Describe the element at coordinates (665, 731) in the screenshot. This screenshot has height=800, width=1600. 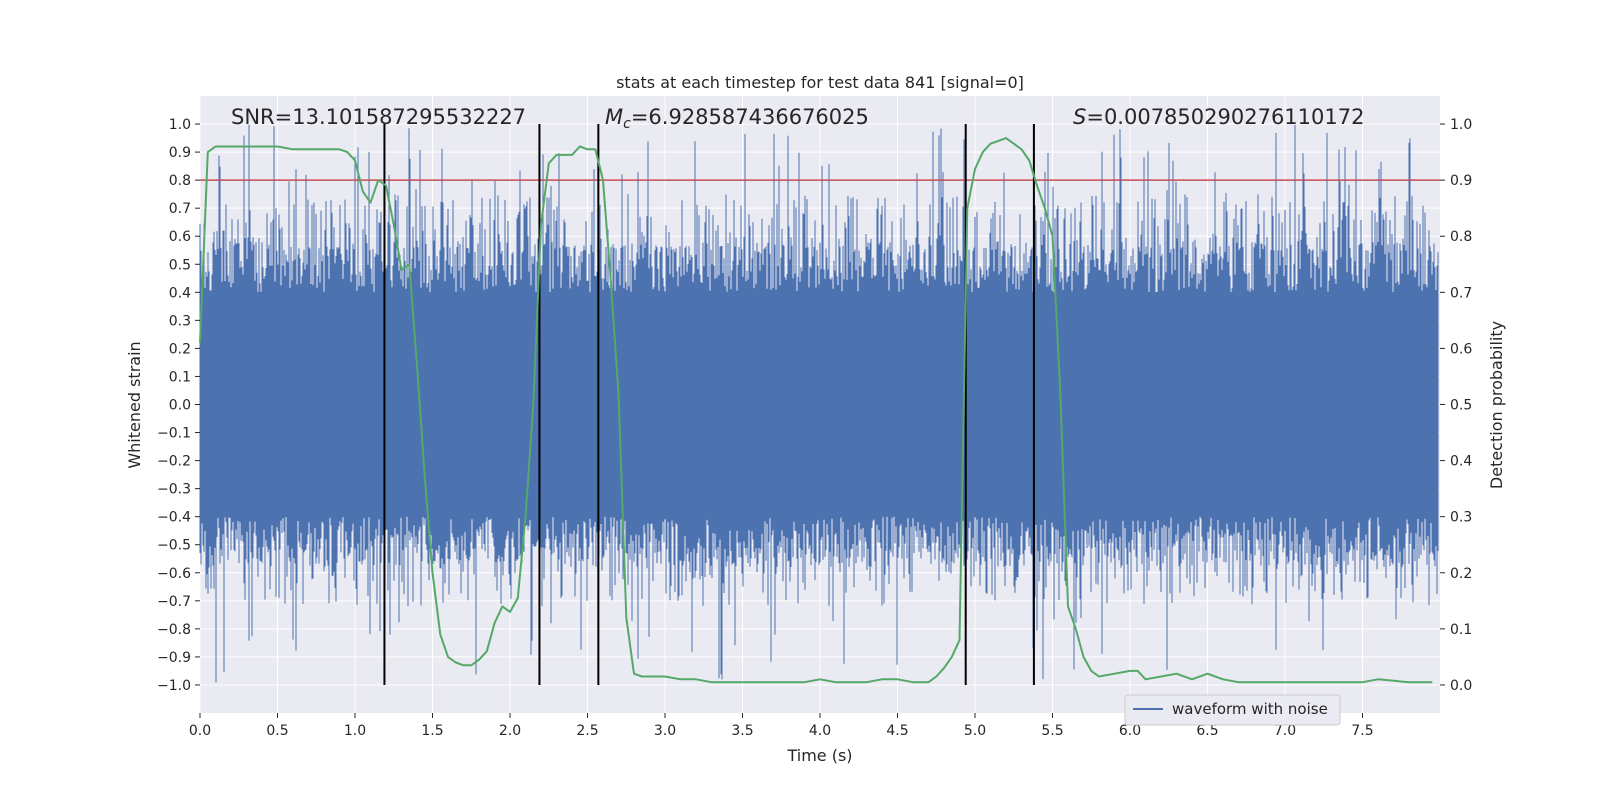
I see `x-tick-label: 3.0` at that location.